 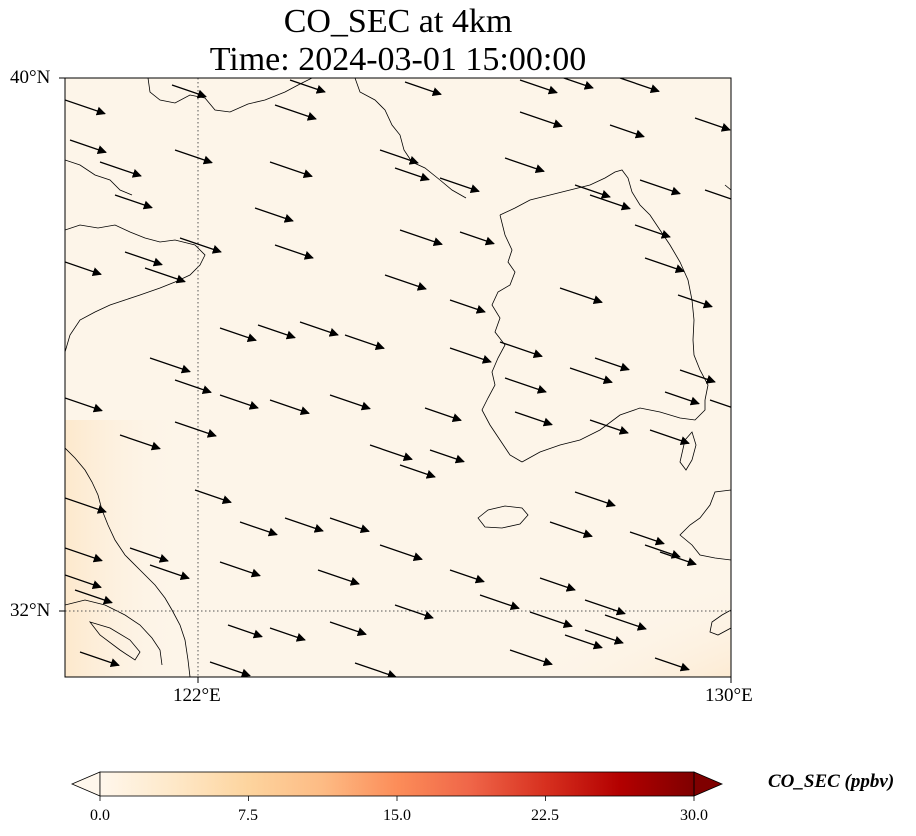 I want to click on coastline-china-east, so click(x=128, y=562).